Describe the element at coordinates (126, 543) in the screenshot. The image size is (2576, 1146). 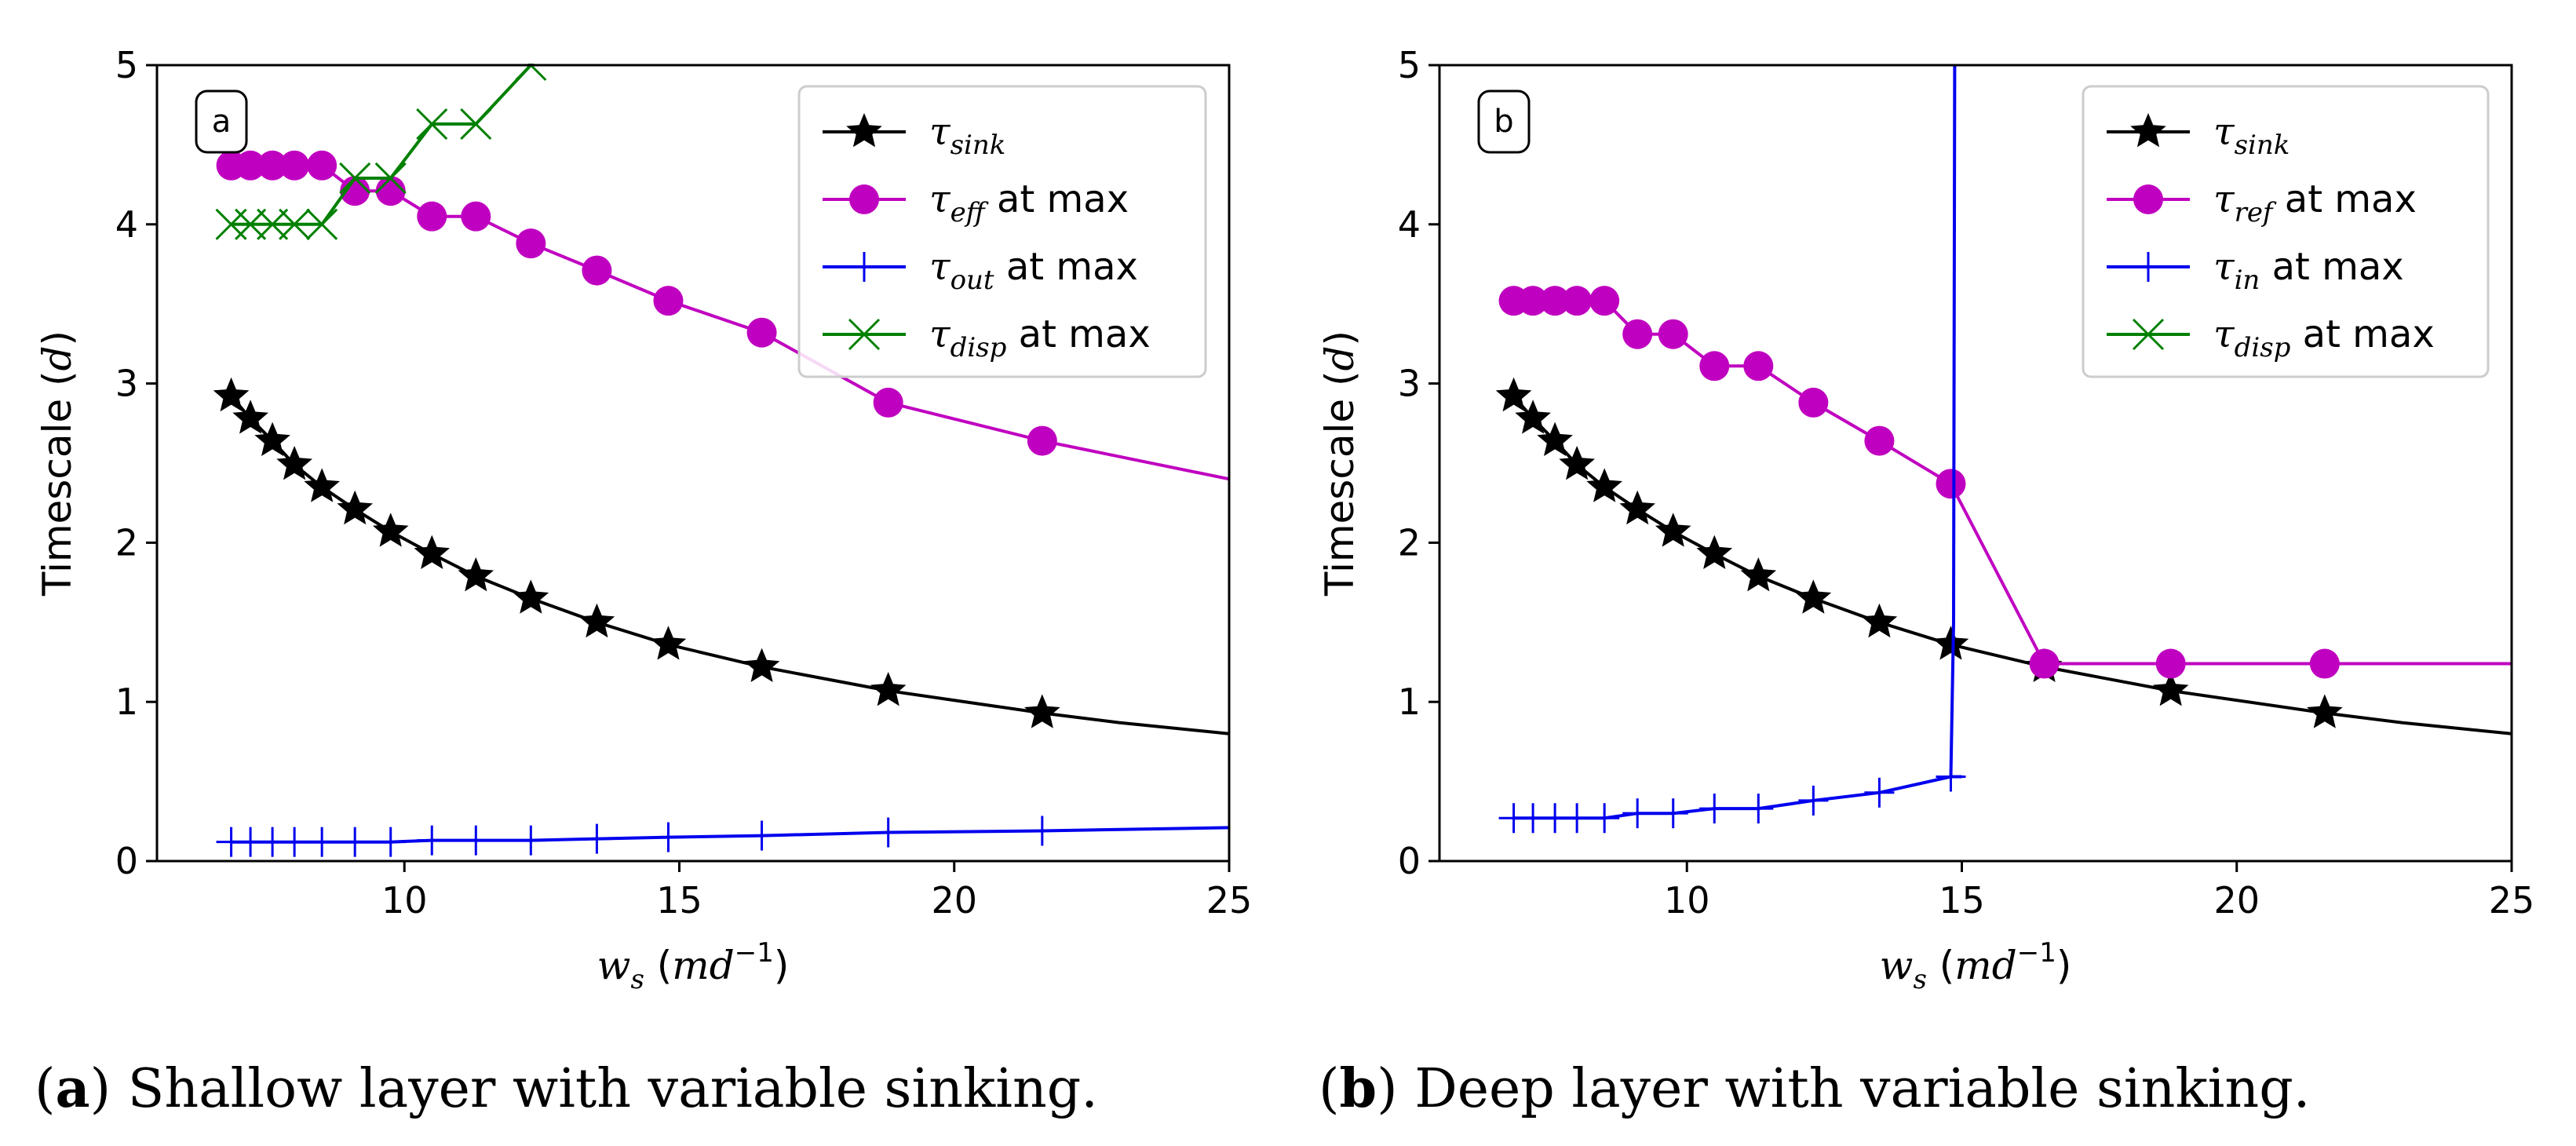
I see `y-tick-label: 2` at that location.